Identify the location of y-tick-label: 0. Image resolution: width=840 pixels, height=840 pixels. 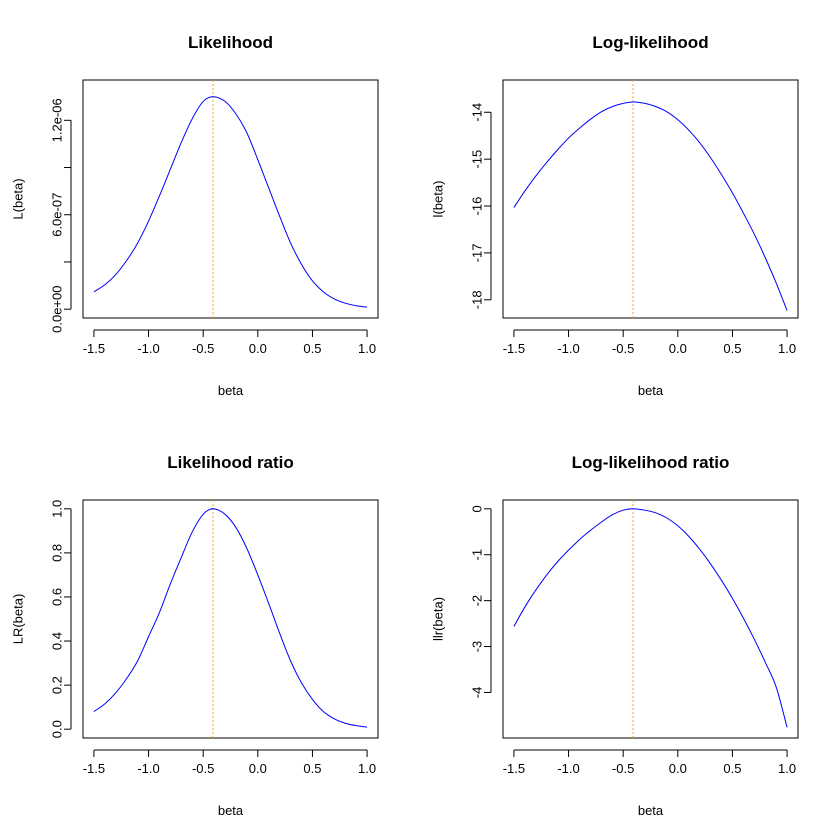
(477, 508).